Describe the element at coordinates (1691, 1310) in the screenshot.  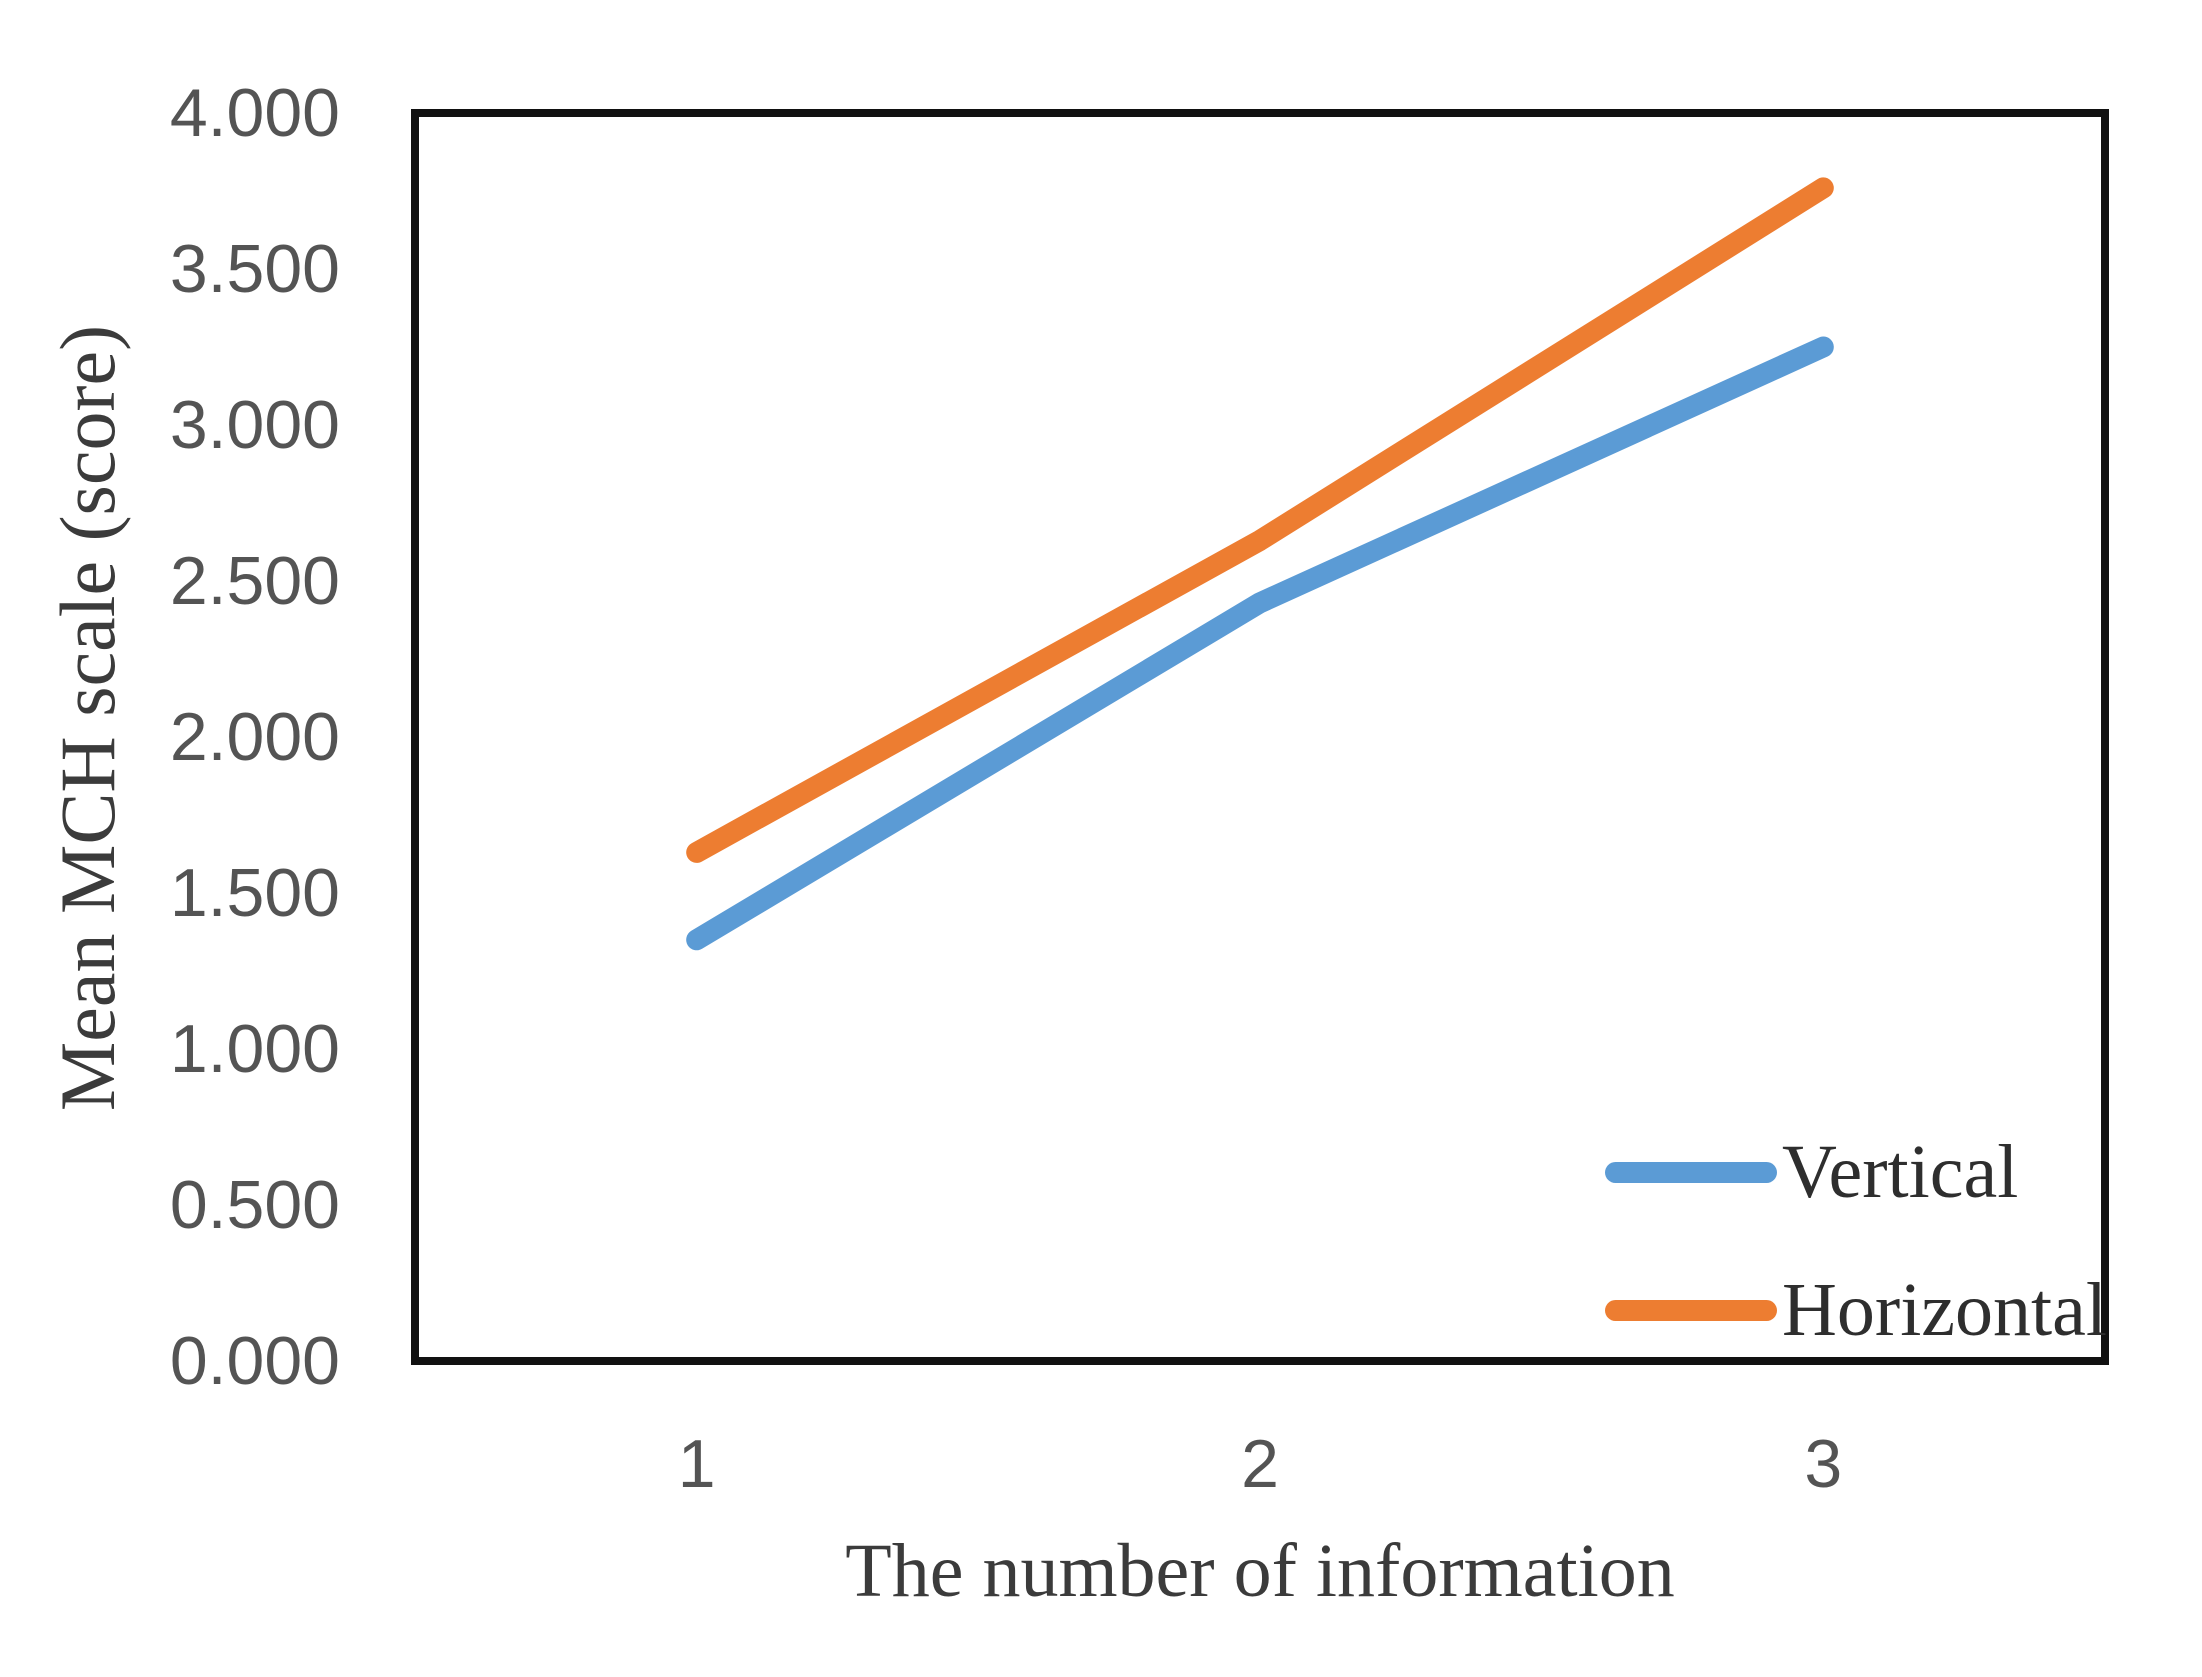
I see `legend-swatch-horizontal` at that location.